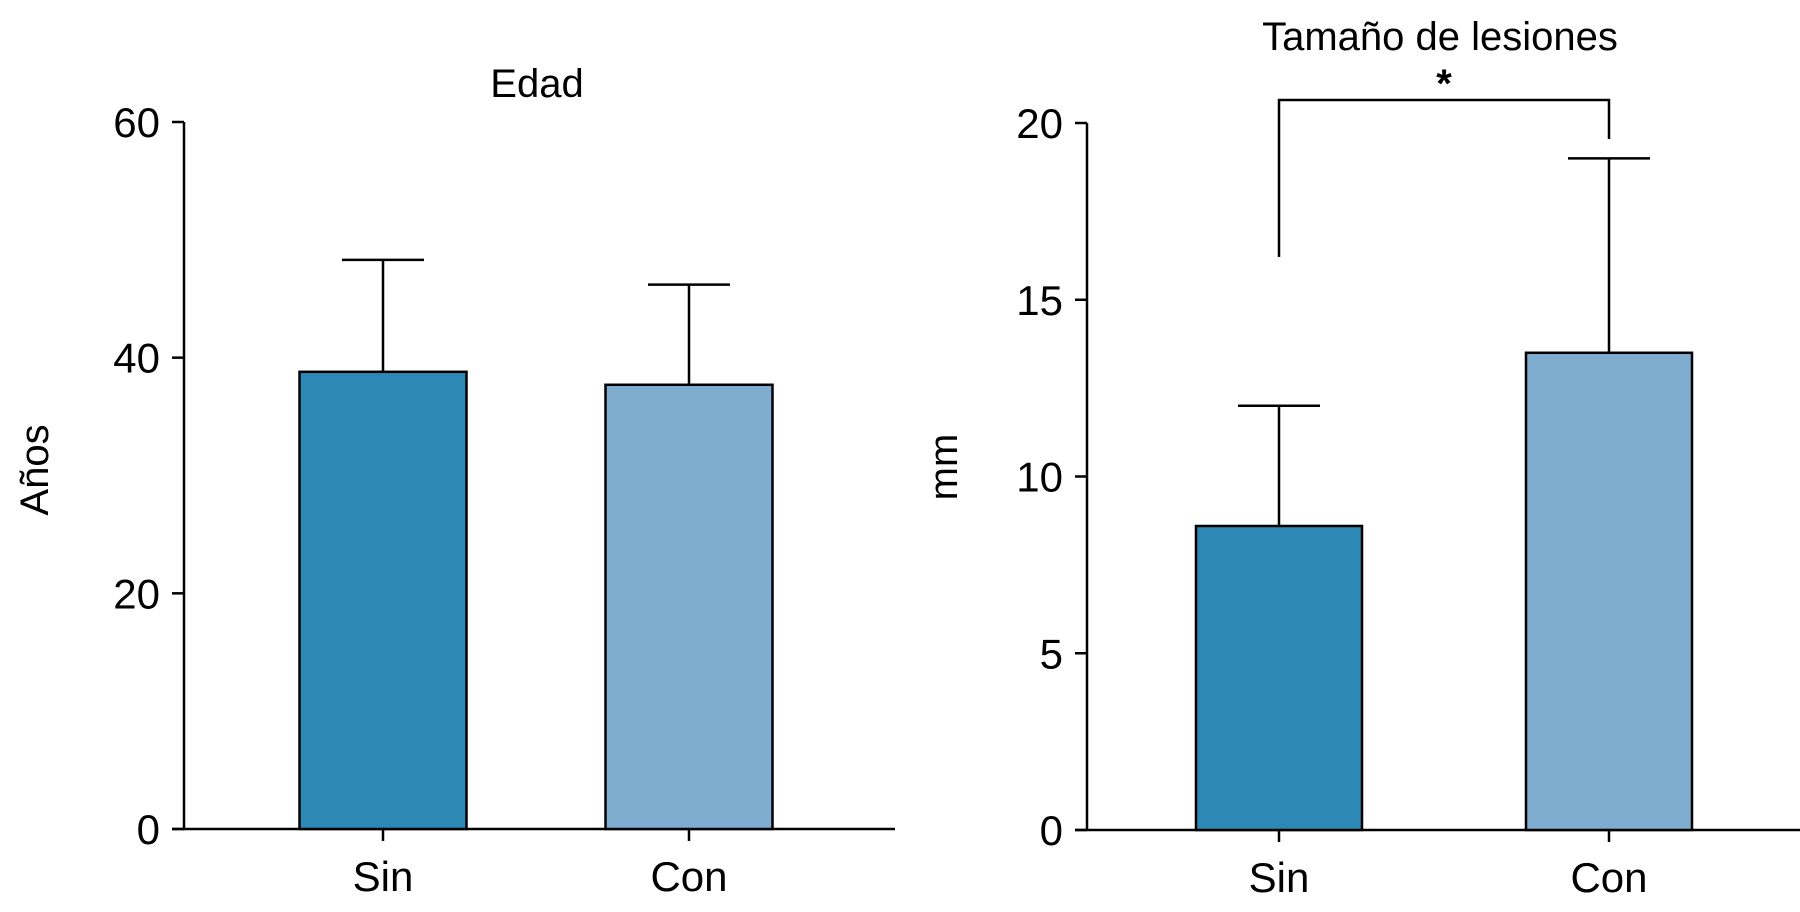 The image size is (1800, 912). What do you see at coordinates (536, 84) in the screenshot?
I see `chart-title: Edad` at bounding box center [536, 84].